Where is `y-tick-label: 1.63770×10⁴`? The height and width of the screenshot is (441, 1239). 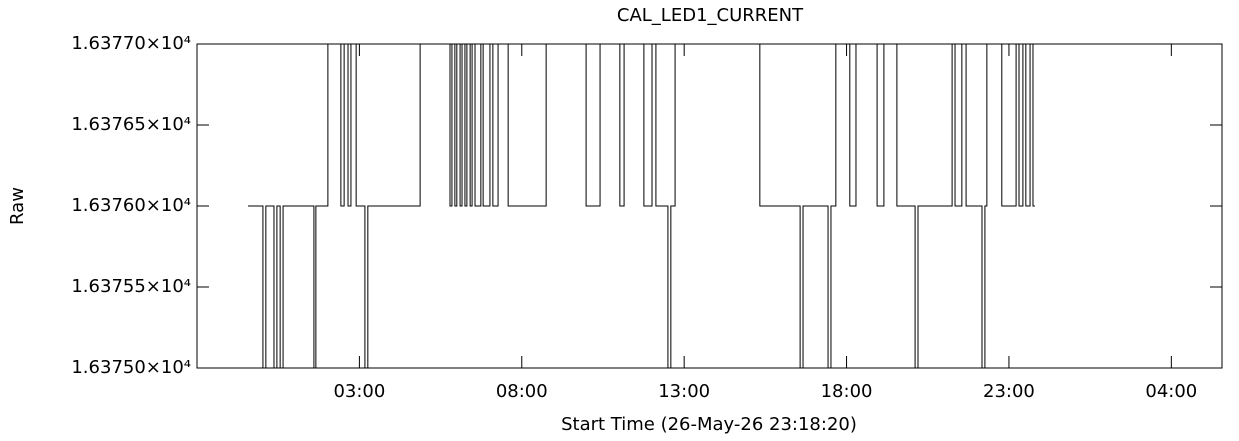
y-tick-label: 1.63770×10⁴ is located at coordinates (131, 43).